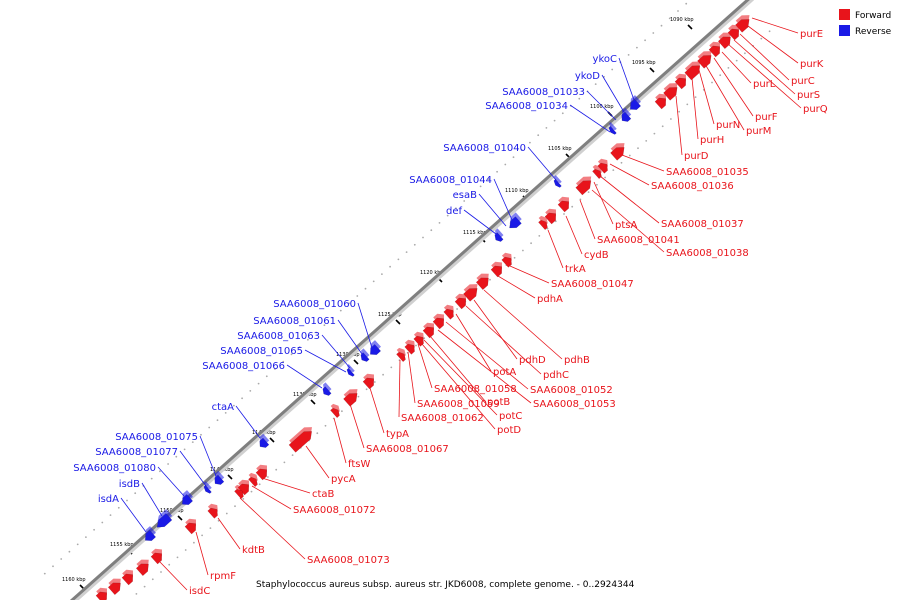 The height and width of the screenshot is (600, 900). Describe the element at coordinates (592, 284) in the screenshot. I see `gene-label-saa6008-01047: SAA6008_01047` at that location.